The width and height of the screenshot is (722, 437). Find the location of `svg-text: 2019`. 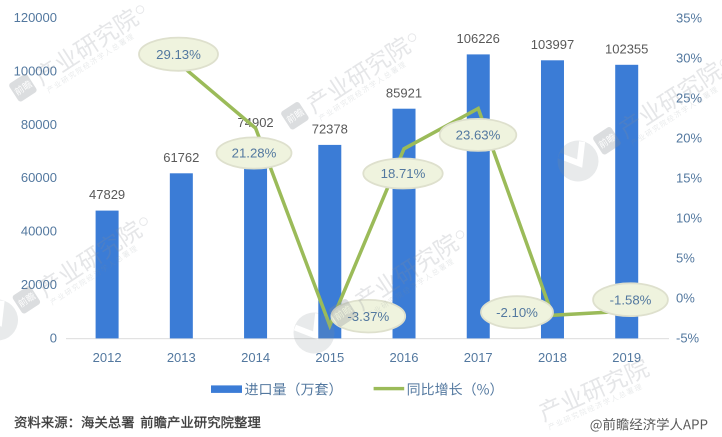

svg-text: 2019 is located at coordinates (626, 357).